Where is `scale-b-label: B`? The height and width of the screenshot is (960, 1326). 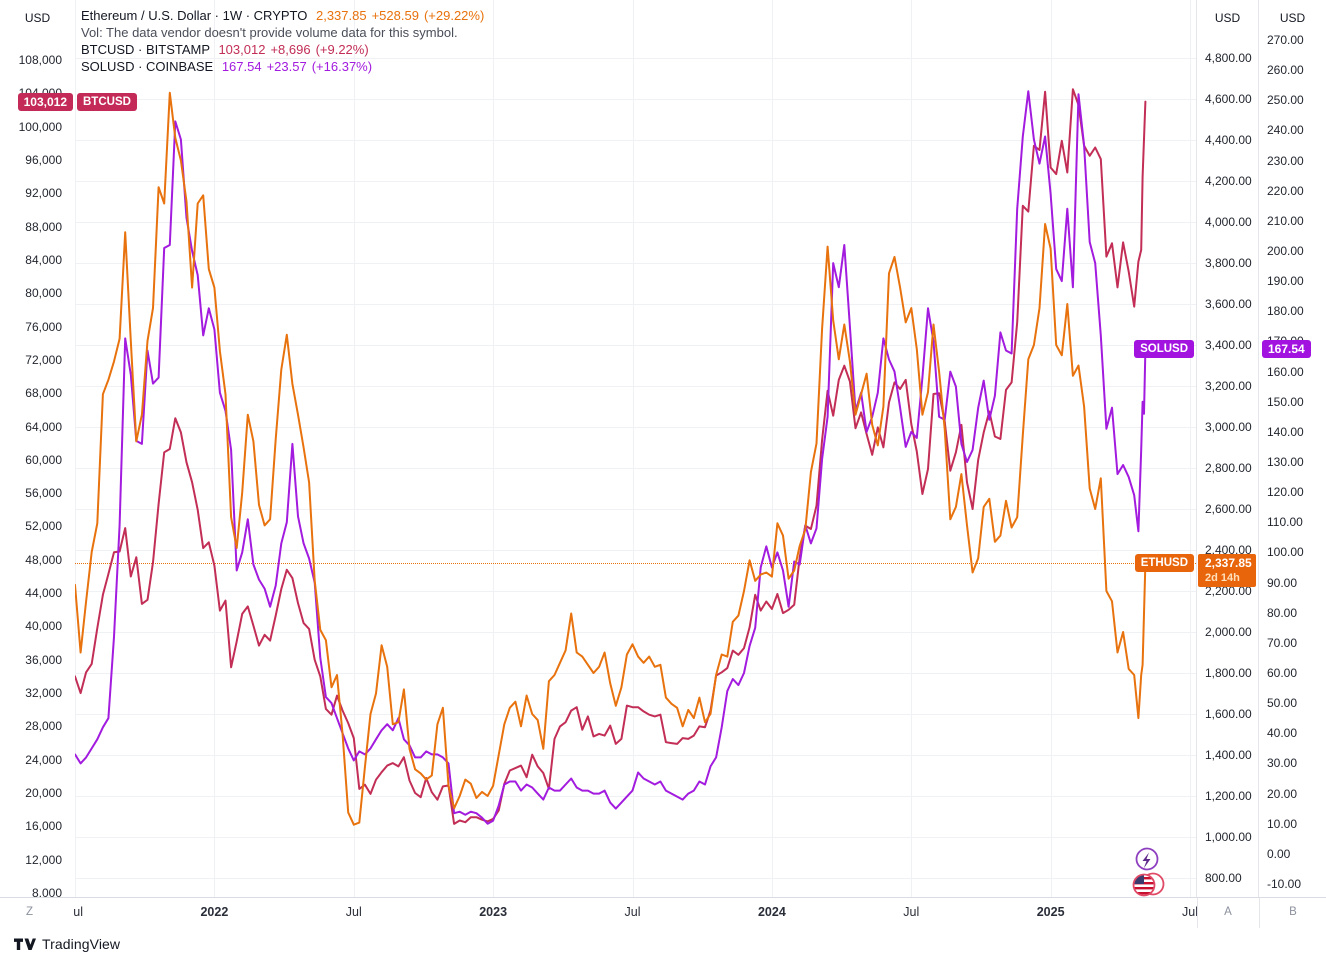 scale-b-label: B is located at coordinates (1293, 912).